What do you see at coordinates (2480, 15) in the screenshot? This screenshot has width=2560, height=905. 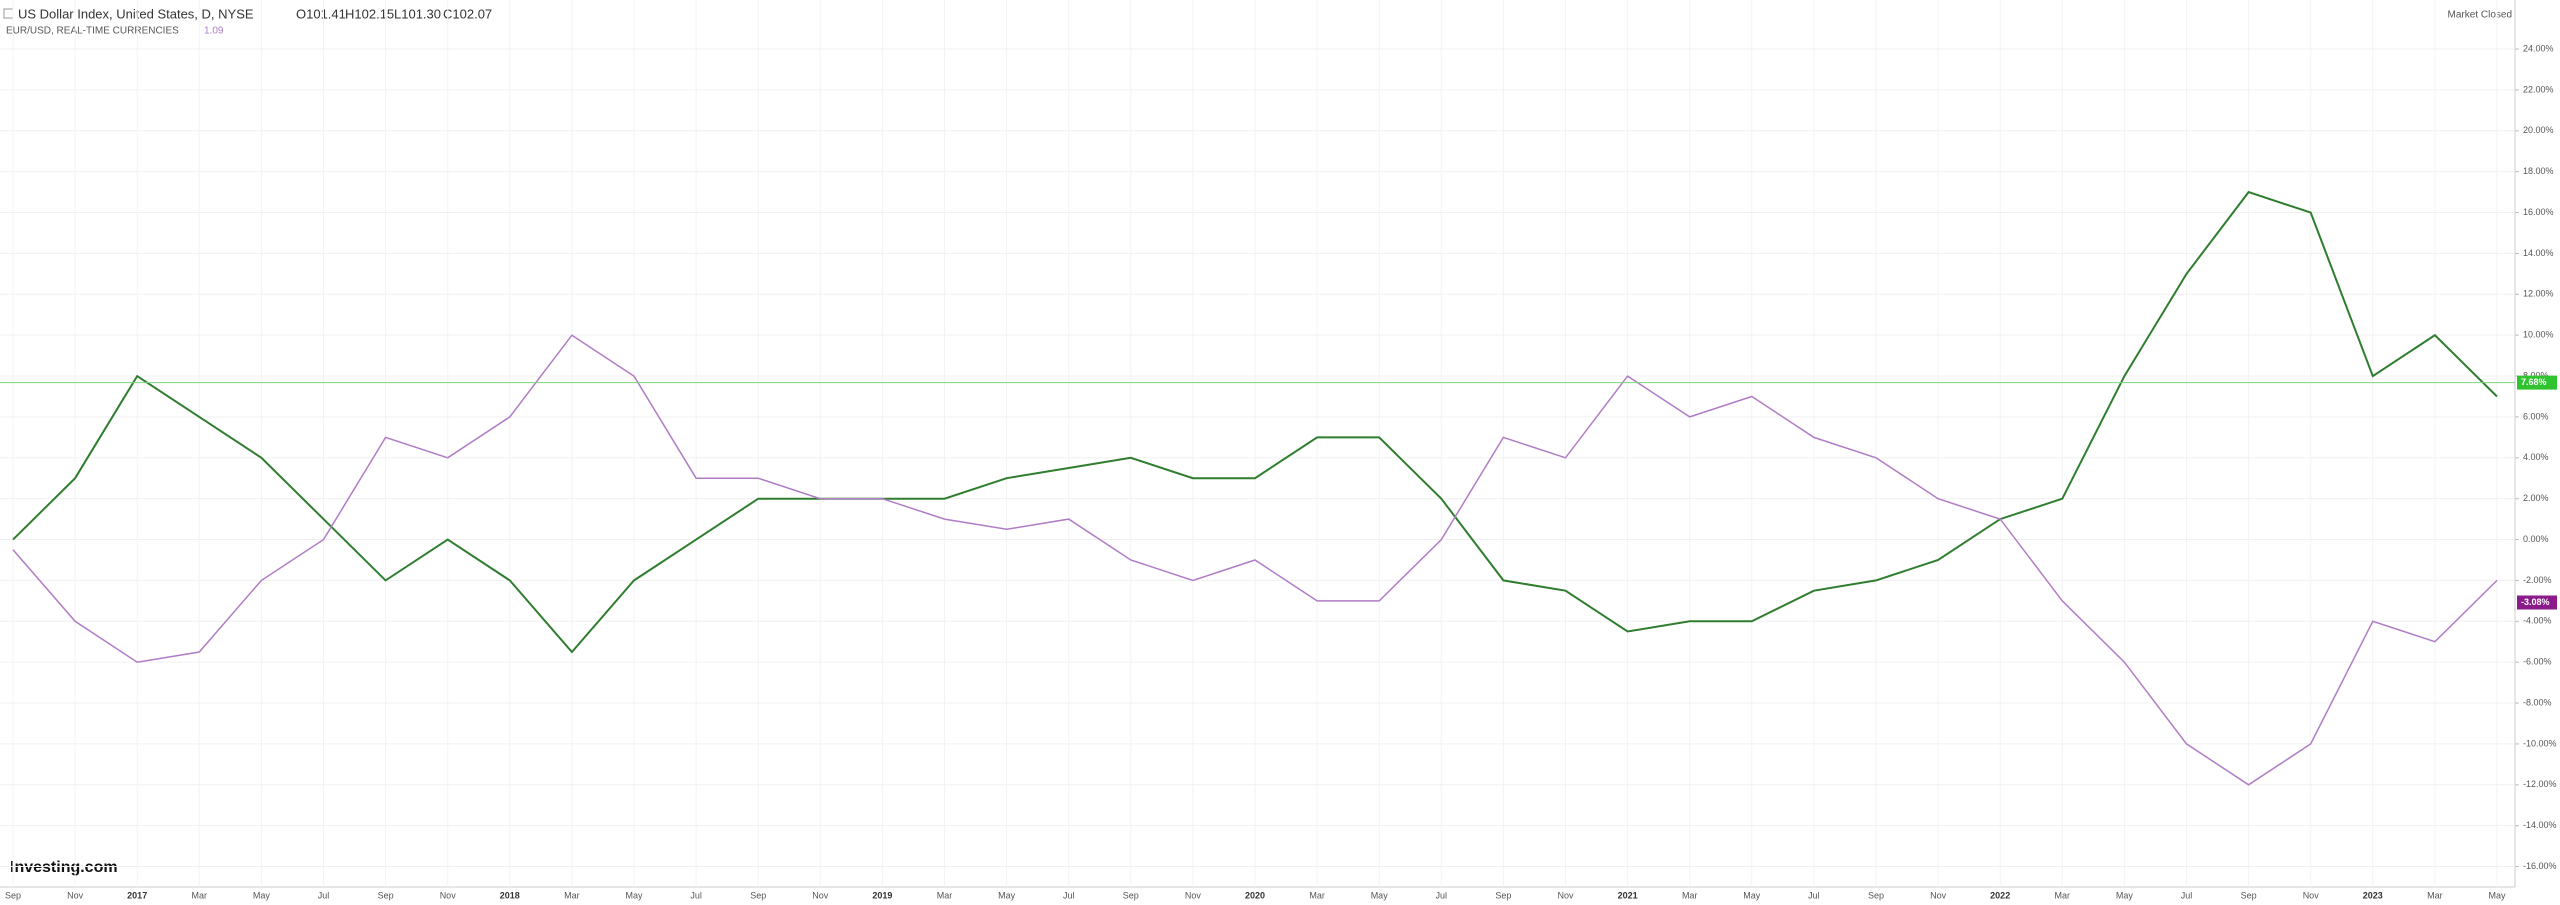 I see `market-status: Market Closed` at bounding box center [2480, 15].